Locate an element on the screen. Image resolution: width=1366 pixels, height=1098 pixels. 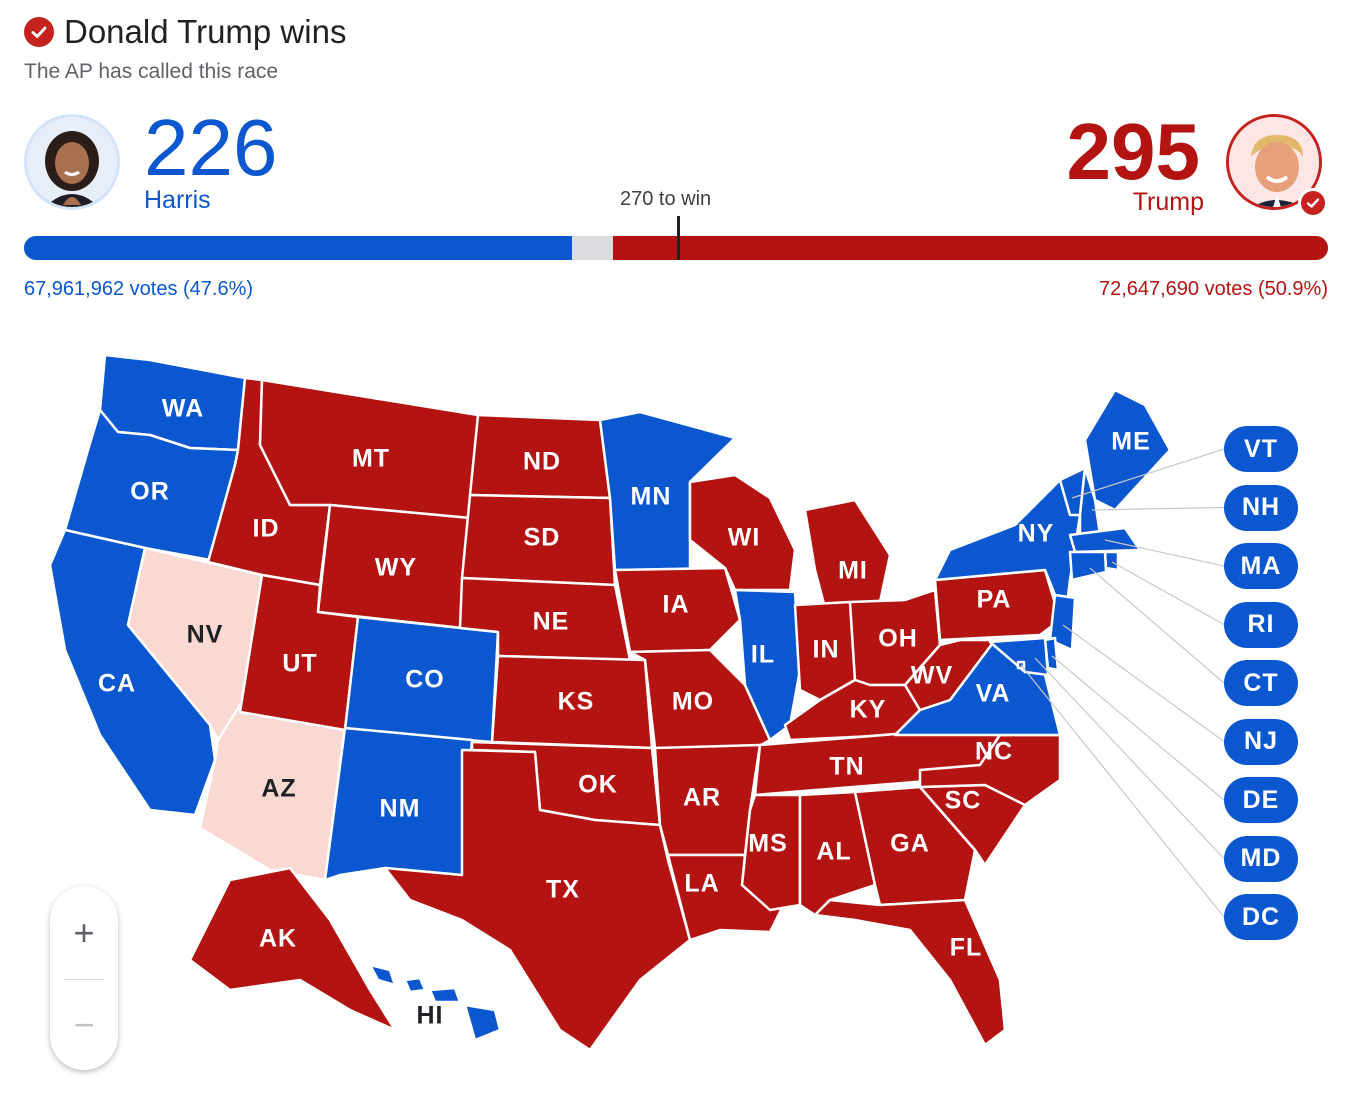
zoom-divider is located at coordinates (84, 979).